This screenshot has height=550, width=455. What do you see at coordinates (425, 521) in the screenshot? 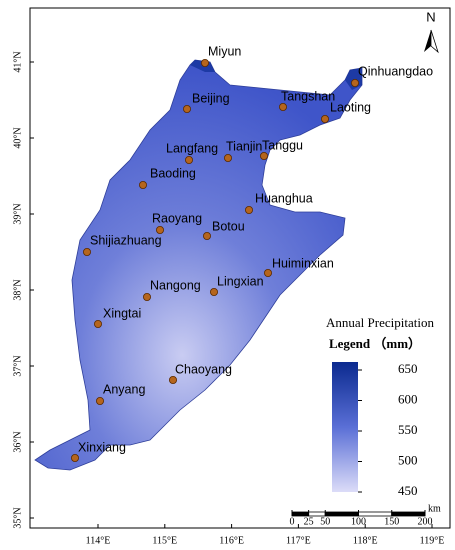
I see `scale-label: 200` at bounding box center [425, 521].